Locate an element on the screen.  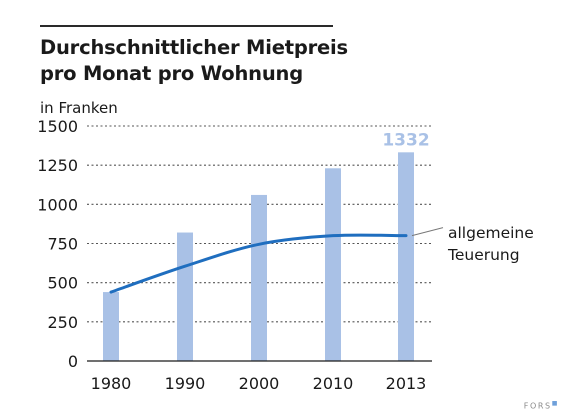
y-tick-label: 0 is located at coordinates (73, 361).